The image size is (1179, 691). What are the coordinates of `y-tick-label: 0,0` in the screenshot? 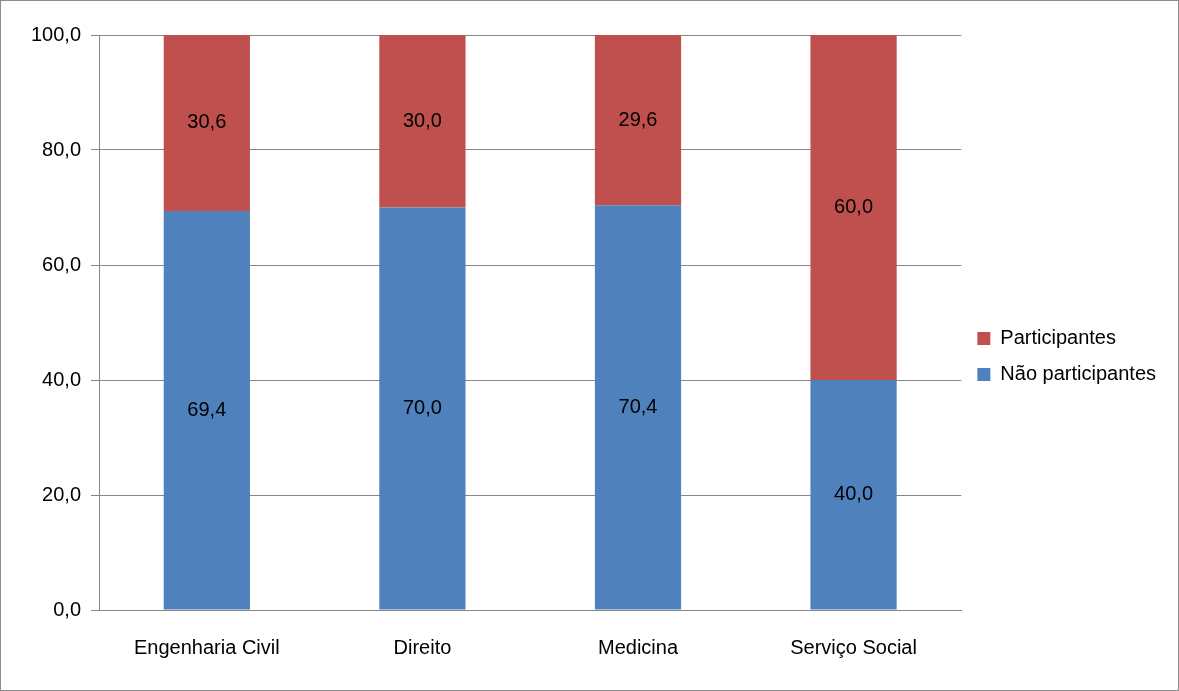 It's located at (67, 608).